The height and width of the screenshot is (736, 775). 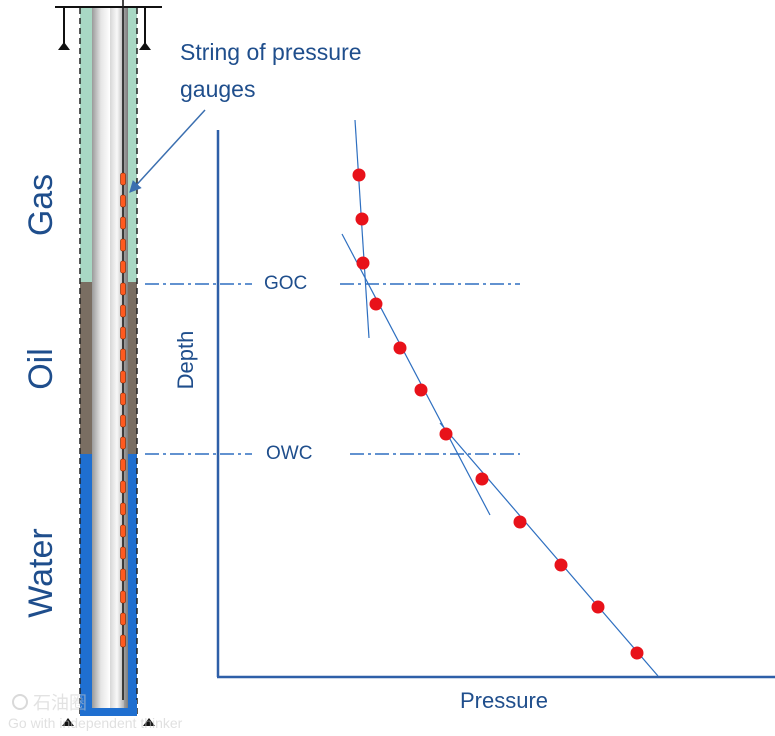 What do you see at coordinates (185, 360) in the screenshot?
I see `y-axis-label: Depth` at bounding box center [185, 360].